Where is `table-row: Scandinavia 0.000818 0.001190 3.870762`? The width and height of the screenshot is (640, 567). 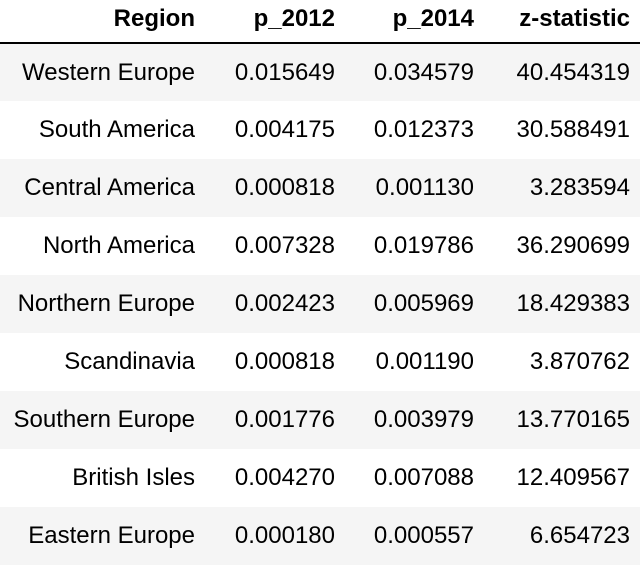
table-row: Scandinavia 0.000818 0.001190 3.870762 is located at coordinates (320, 362).